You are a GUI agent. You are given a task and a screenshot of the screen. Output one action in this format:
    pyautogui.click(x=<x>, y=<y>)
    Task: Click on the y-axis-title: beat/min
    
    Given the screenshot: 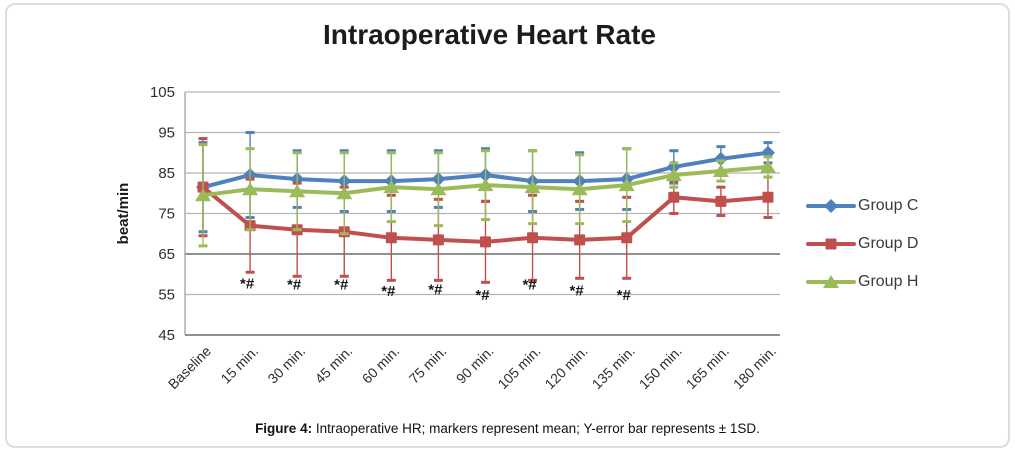 What is the action you would take?
    pyautogui.click(x=123, y=214)
    